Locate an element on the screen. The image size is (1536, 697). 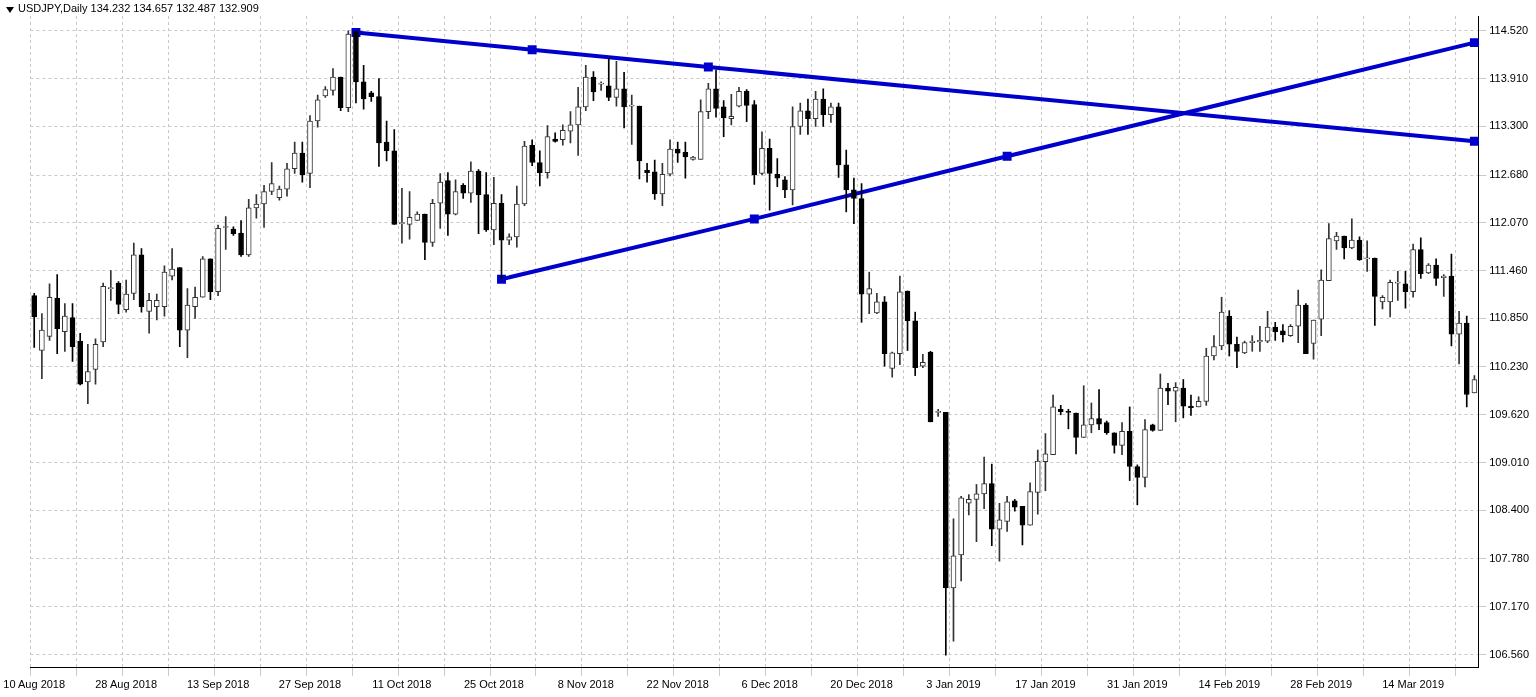
y-tick-label: 114.520 is located at coordinates (1509, 29).